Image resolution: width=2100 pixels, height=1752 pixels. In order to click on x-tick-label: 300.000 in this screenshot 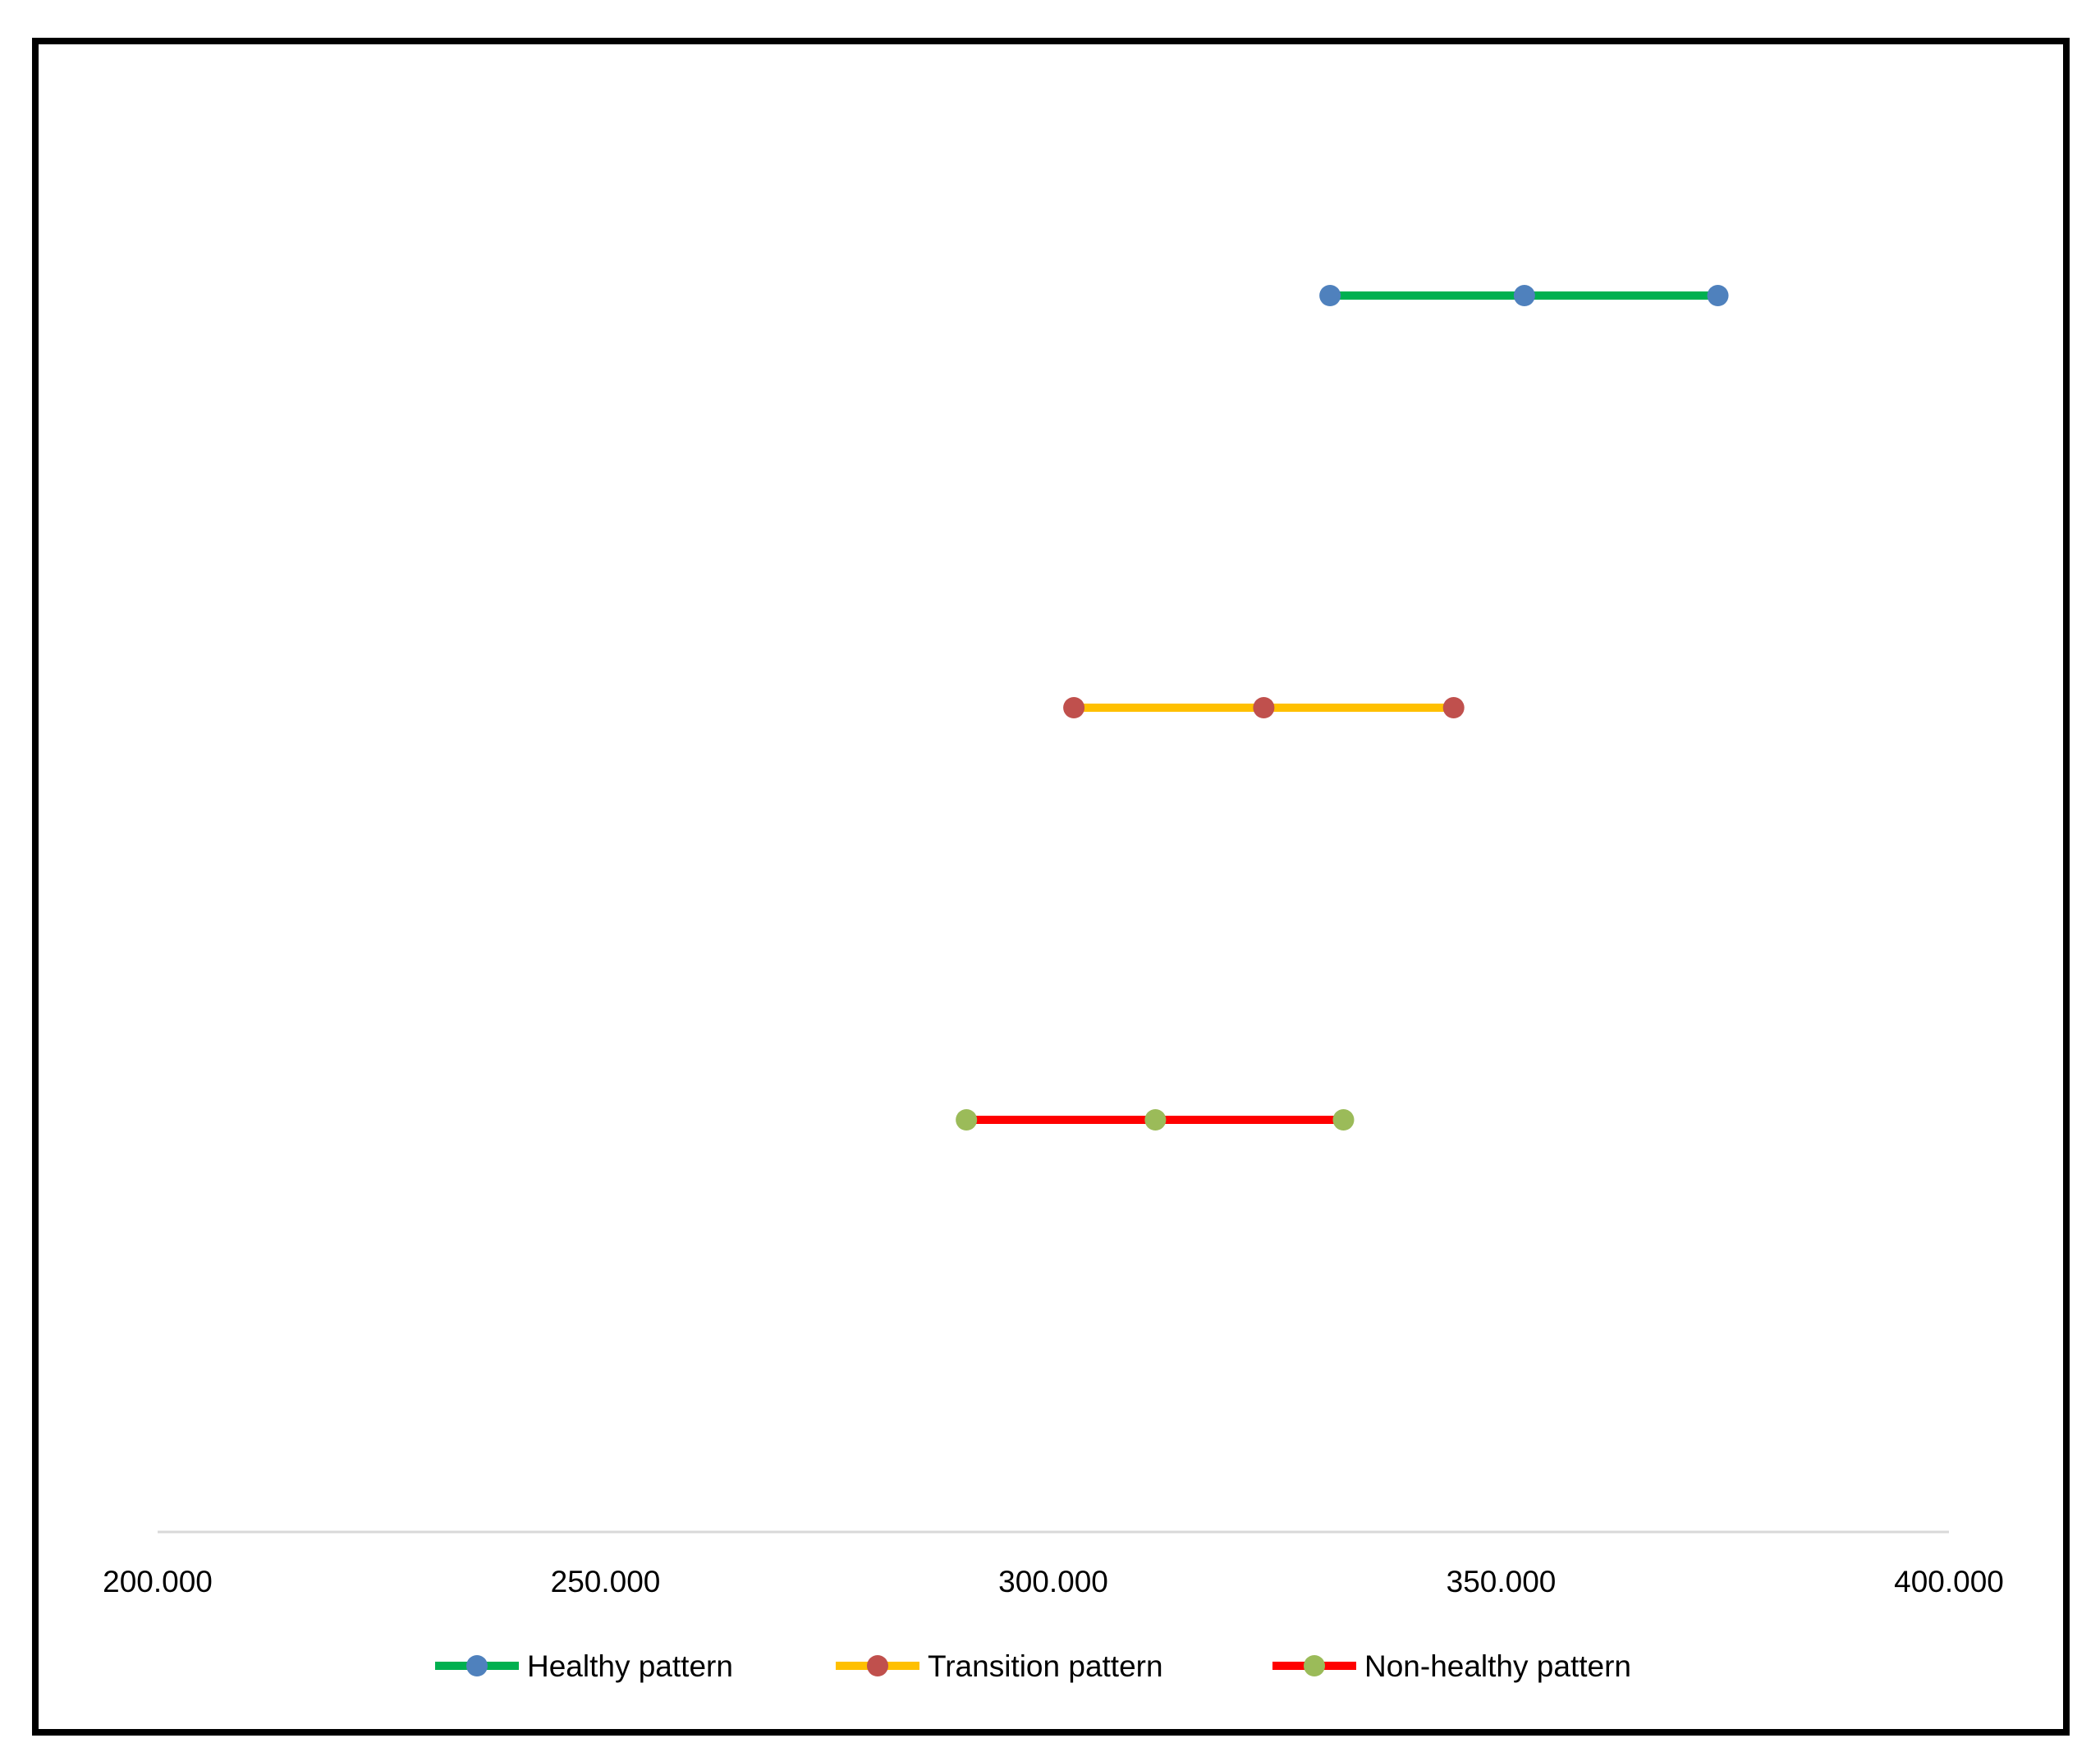, I will do `click(1053, 1581)`.